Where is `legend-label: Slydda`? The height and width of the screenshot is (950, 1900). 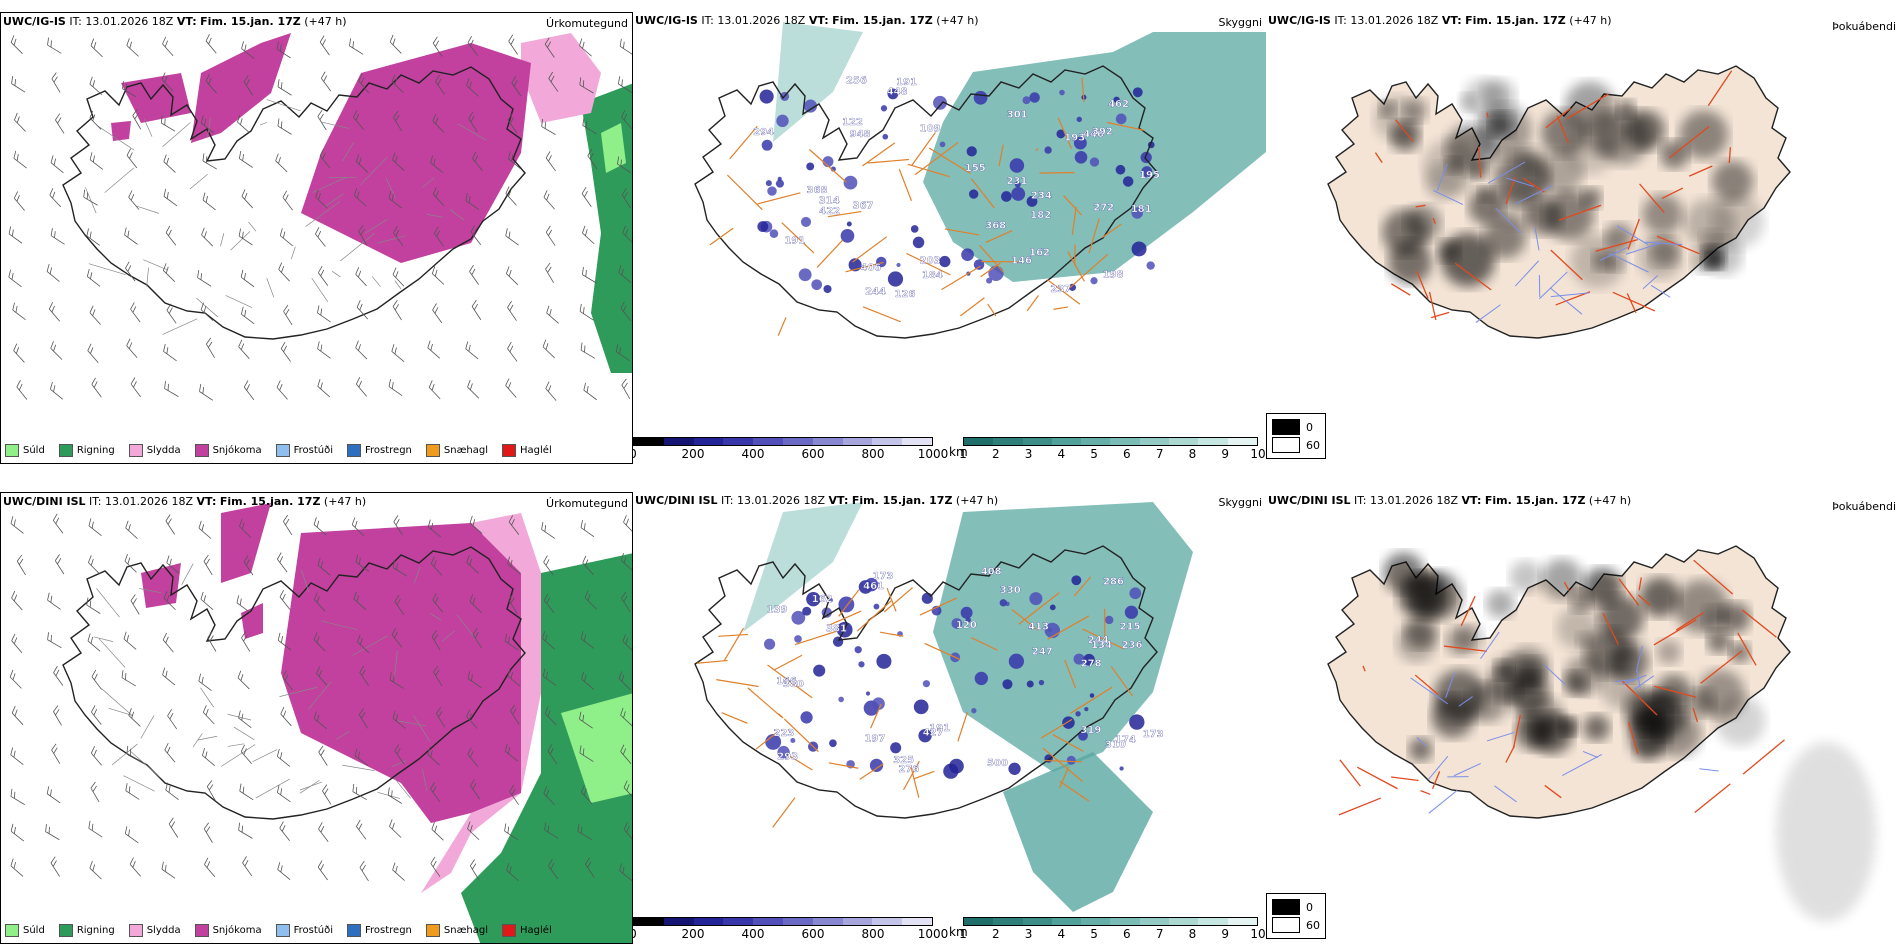
legend-label: Slydda is located at coordinates (163, 930).